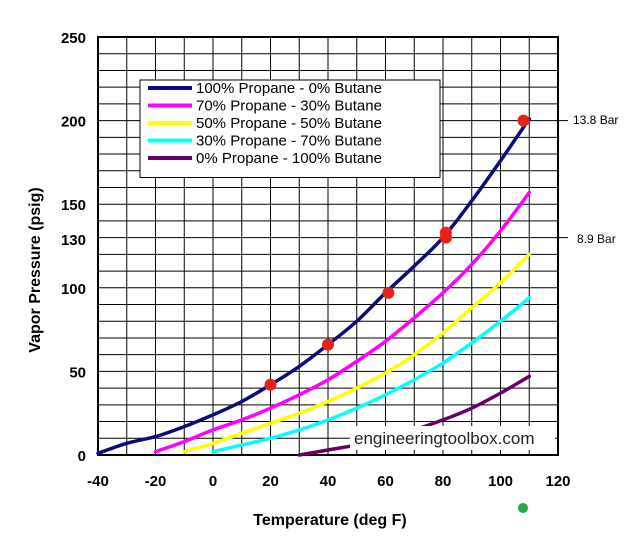 The height and width of the screenshot is (555, 640). I want to click on legend-box, so click(290, 128).